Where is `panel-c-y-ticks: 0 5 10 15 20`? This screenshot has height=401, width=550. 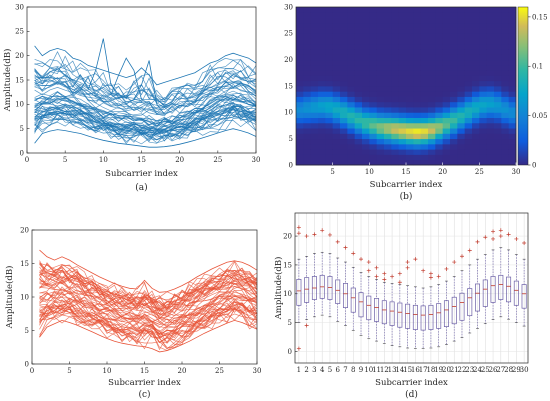 panel-c-y-ticks: 0 5 10 15 20 is located at coordinates (27, 297).